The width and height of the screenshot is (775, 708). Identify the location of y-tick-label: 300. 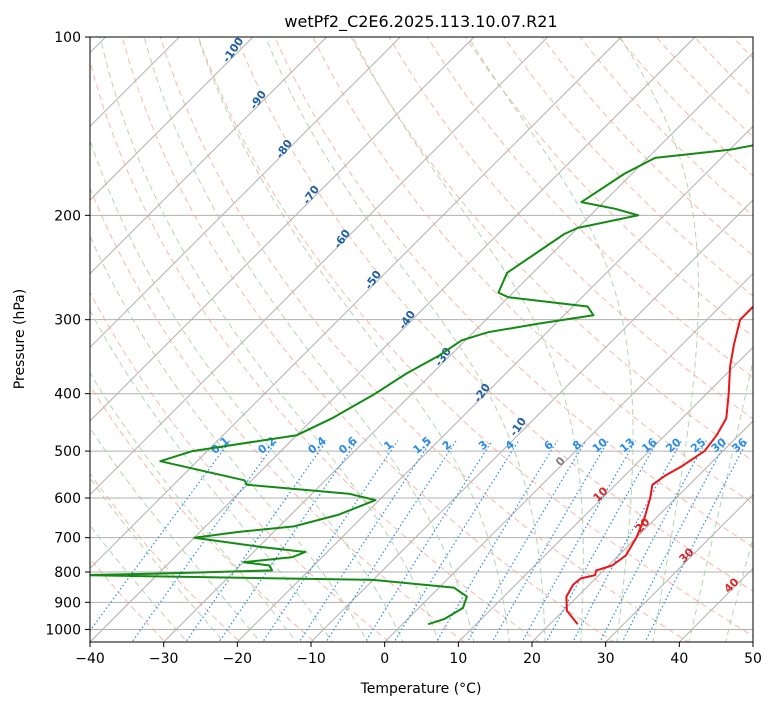
(67, 321).